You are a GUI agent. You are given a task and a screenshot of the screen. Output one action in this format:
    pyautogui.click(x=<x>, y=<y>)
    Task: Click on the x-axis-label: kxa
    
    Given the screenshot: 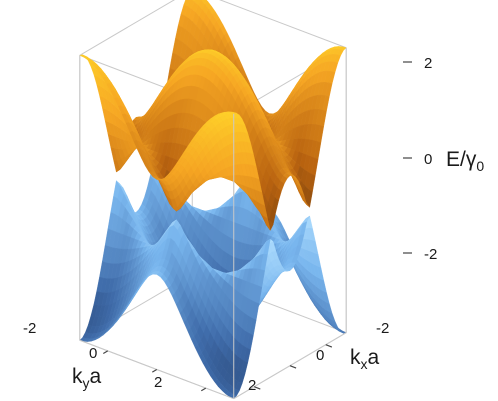 What is the action you would take?
    pyautogui.click(x=365, y=359)
    